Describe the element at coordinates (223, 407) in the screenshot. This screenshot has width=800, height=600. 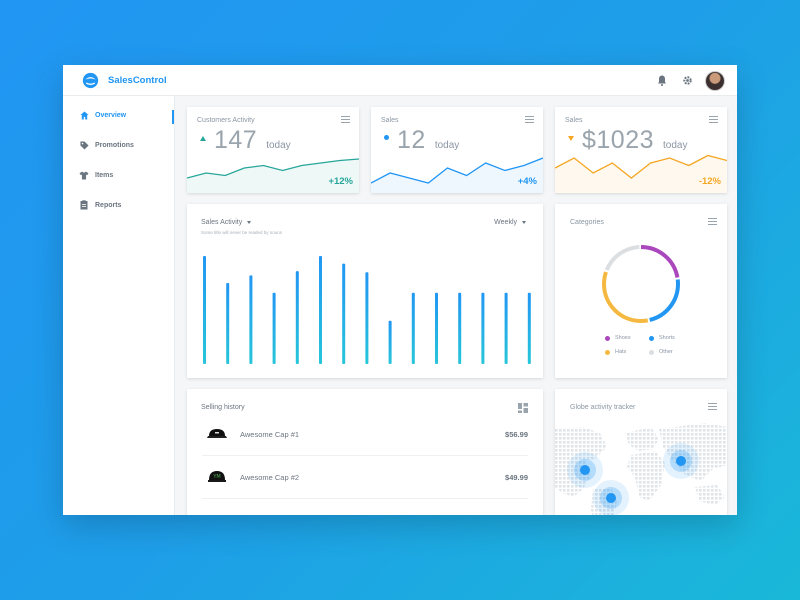
I see `card-title: Selling history` at that location.